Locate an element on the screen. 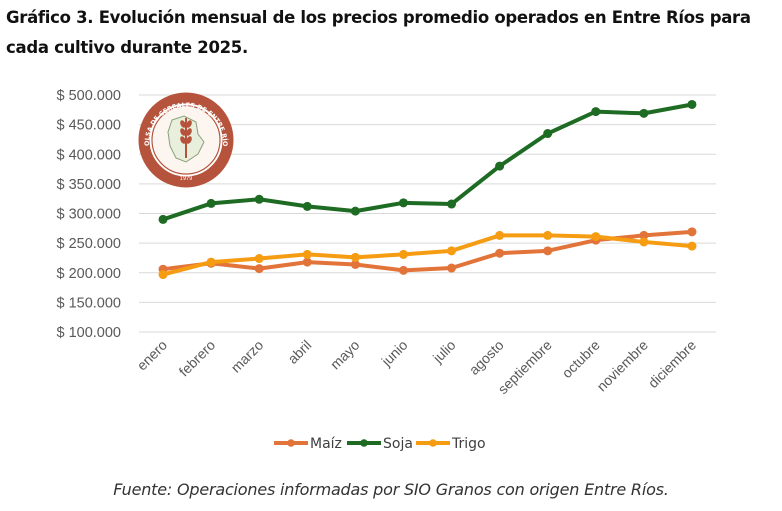  y-tick-label: $ 200.000 is located at coordinates (88, 274).